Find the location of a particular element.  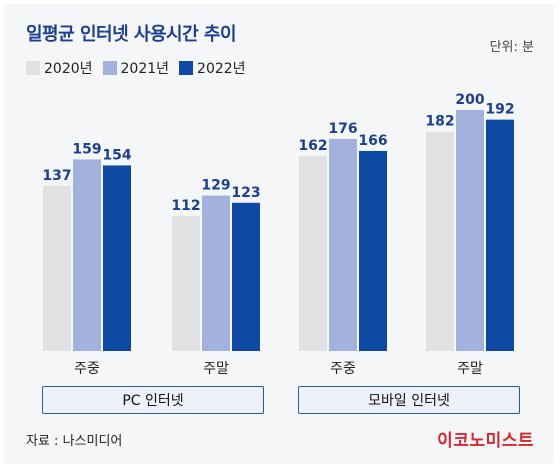

value-label-2022년-1: 123 is located at coordinates (245, 193).